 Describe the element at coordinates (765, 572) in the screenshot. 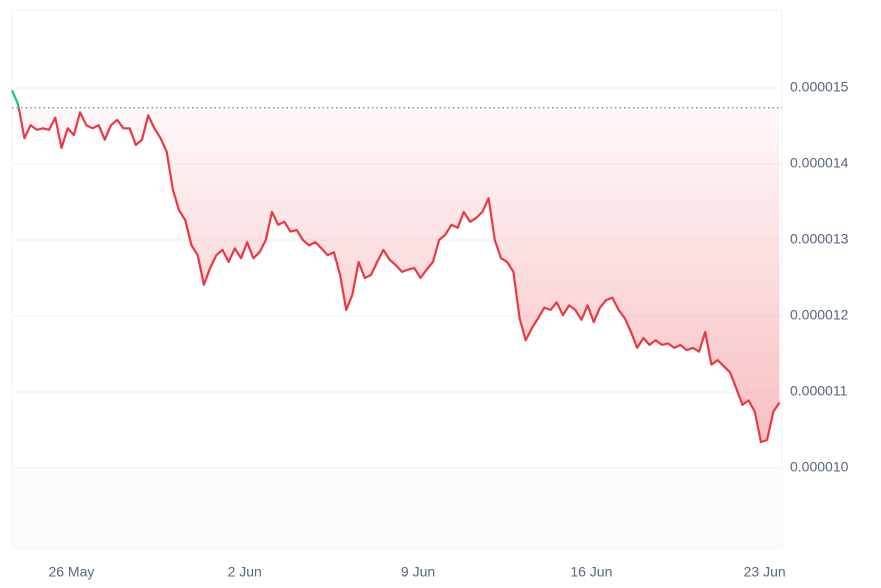

I see `x-tick-label: 23 Jun` at that location.